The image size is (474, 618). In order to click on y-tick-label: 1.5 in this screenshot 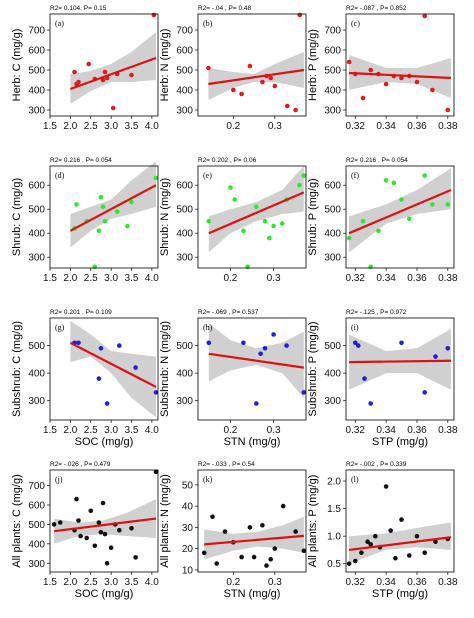, I will do `click(334, 509)`.